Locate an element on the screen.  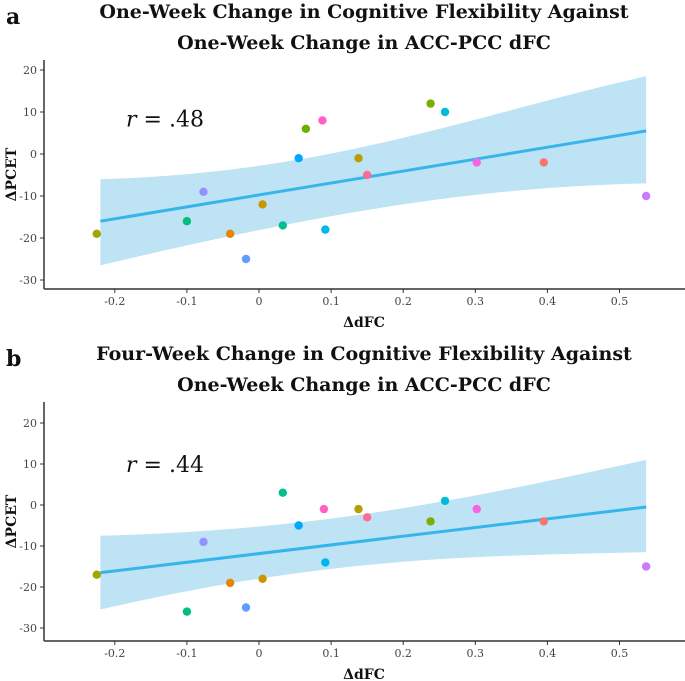
panel-label: b is located at coordinates (13, 359).